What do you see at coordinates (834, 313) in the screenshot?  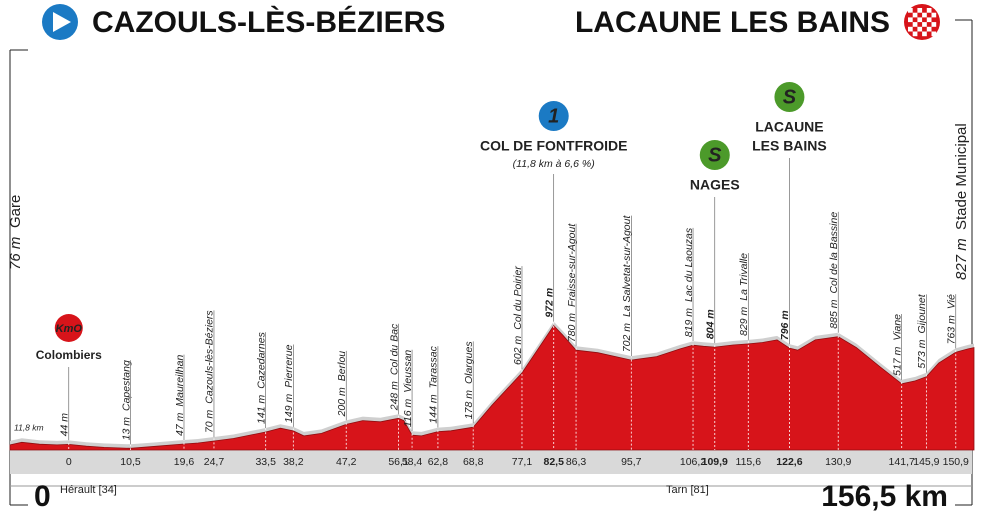 I see `altitude-label: 885 m` at bounding box center [834, 313].